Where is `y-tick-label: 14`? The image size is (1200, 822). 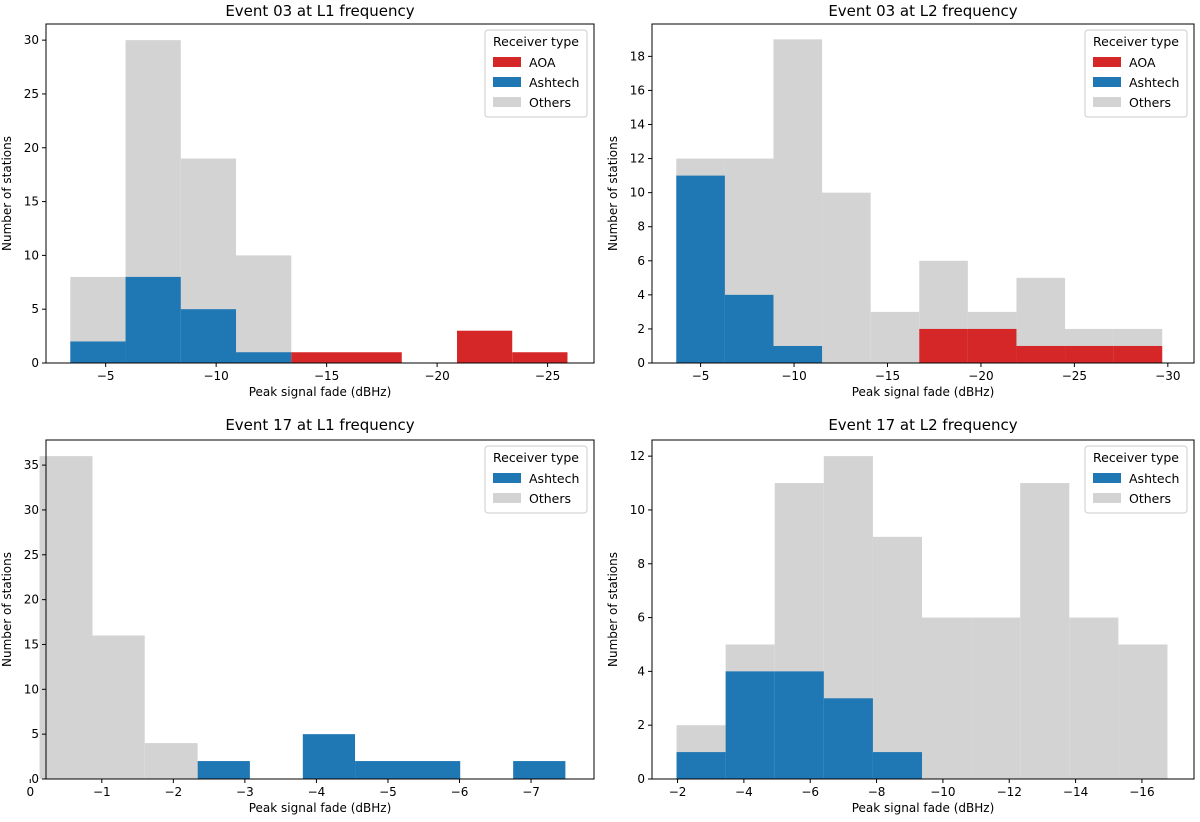
y-tick-label: 14 is located at coordinates (637, 125).